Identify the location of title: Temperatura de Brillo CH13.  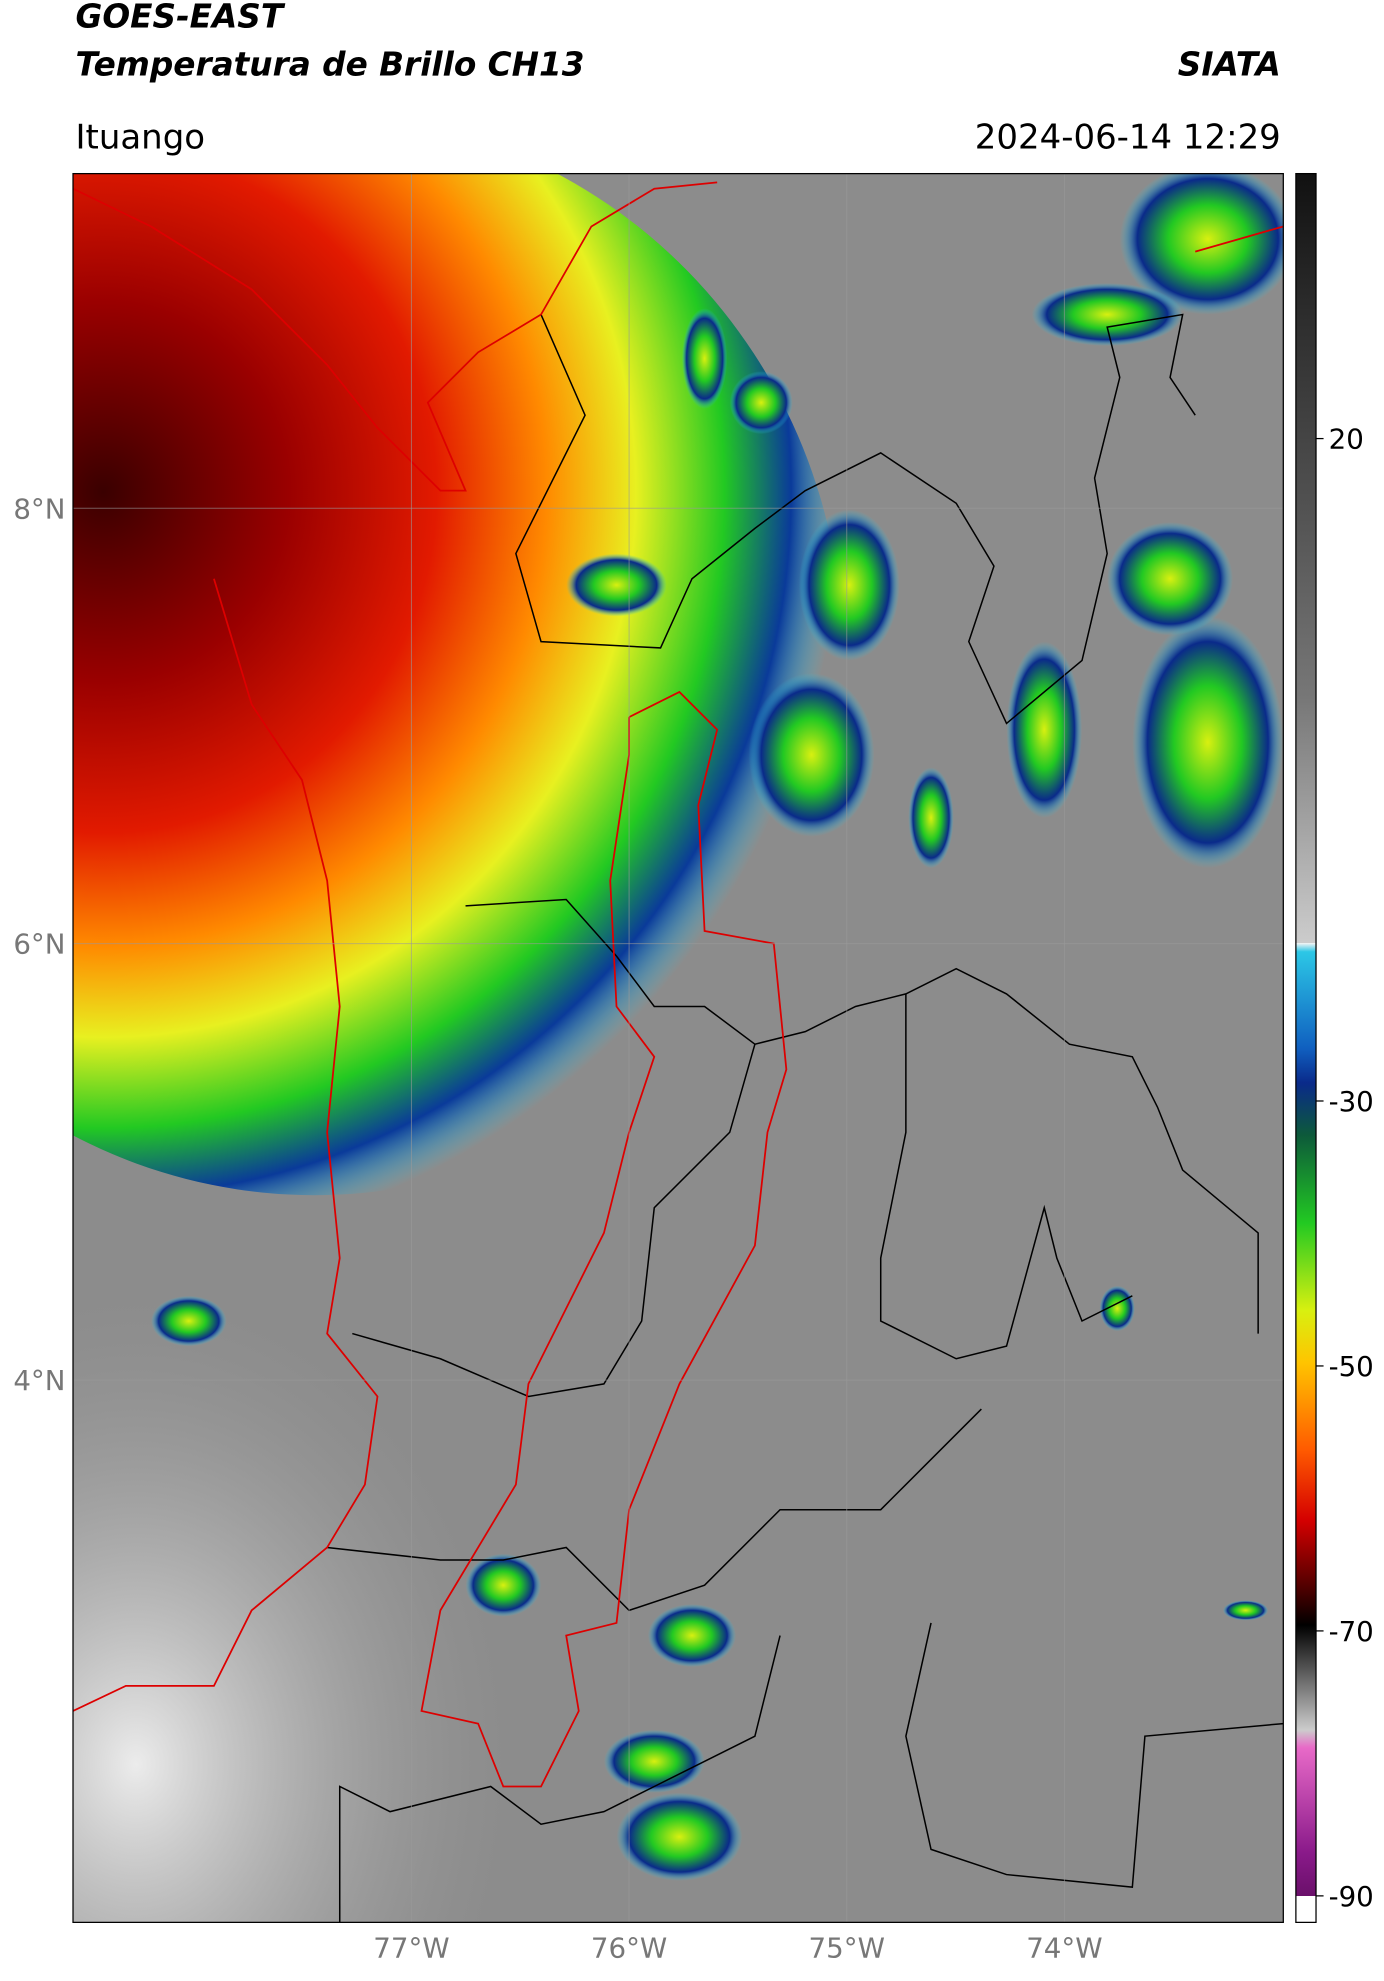
(330, 64).